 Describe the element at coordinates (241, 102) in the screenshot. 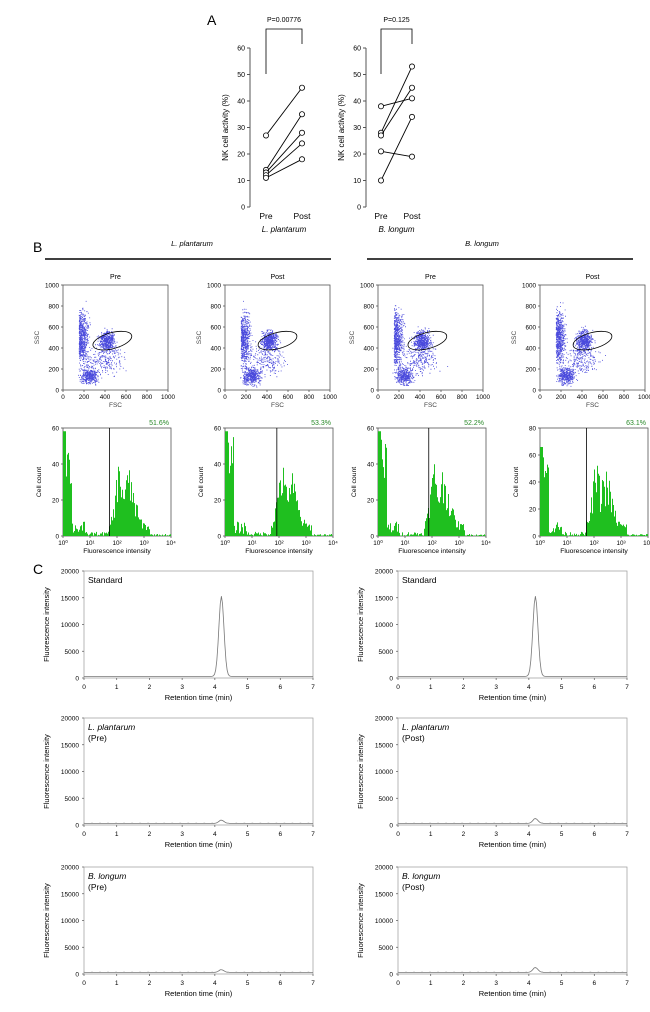

I see `a-y-tick-label: 40` at that location.